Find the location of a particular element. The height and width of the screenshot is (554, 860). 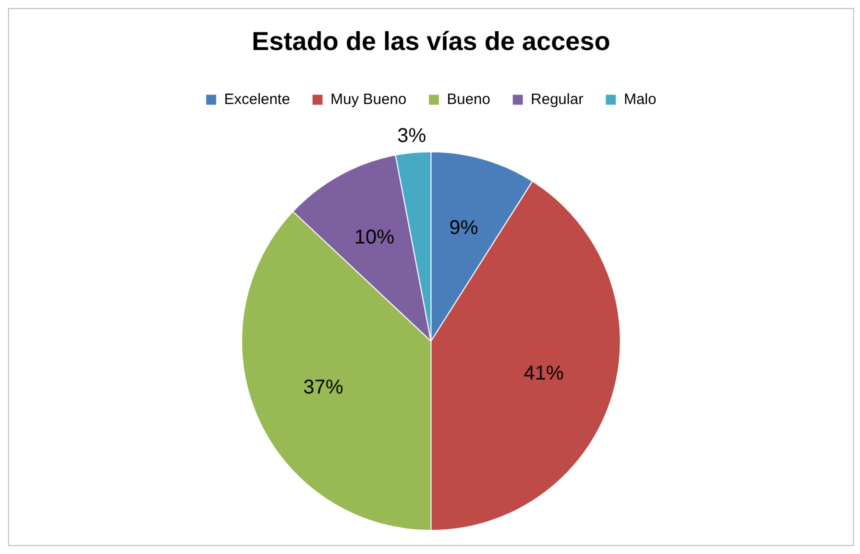

legend-label: Regular is located at coordinates (557, 99).